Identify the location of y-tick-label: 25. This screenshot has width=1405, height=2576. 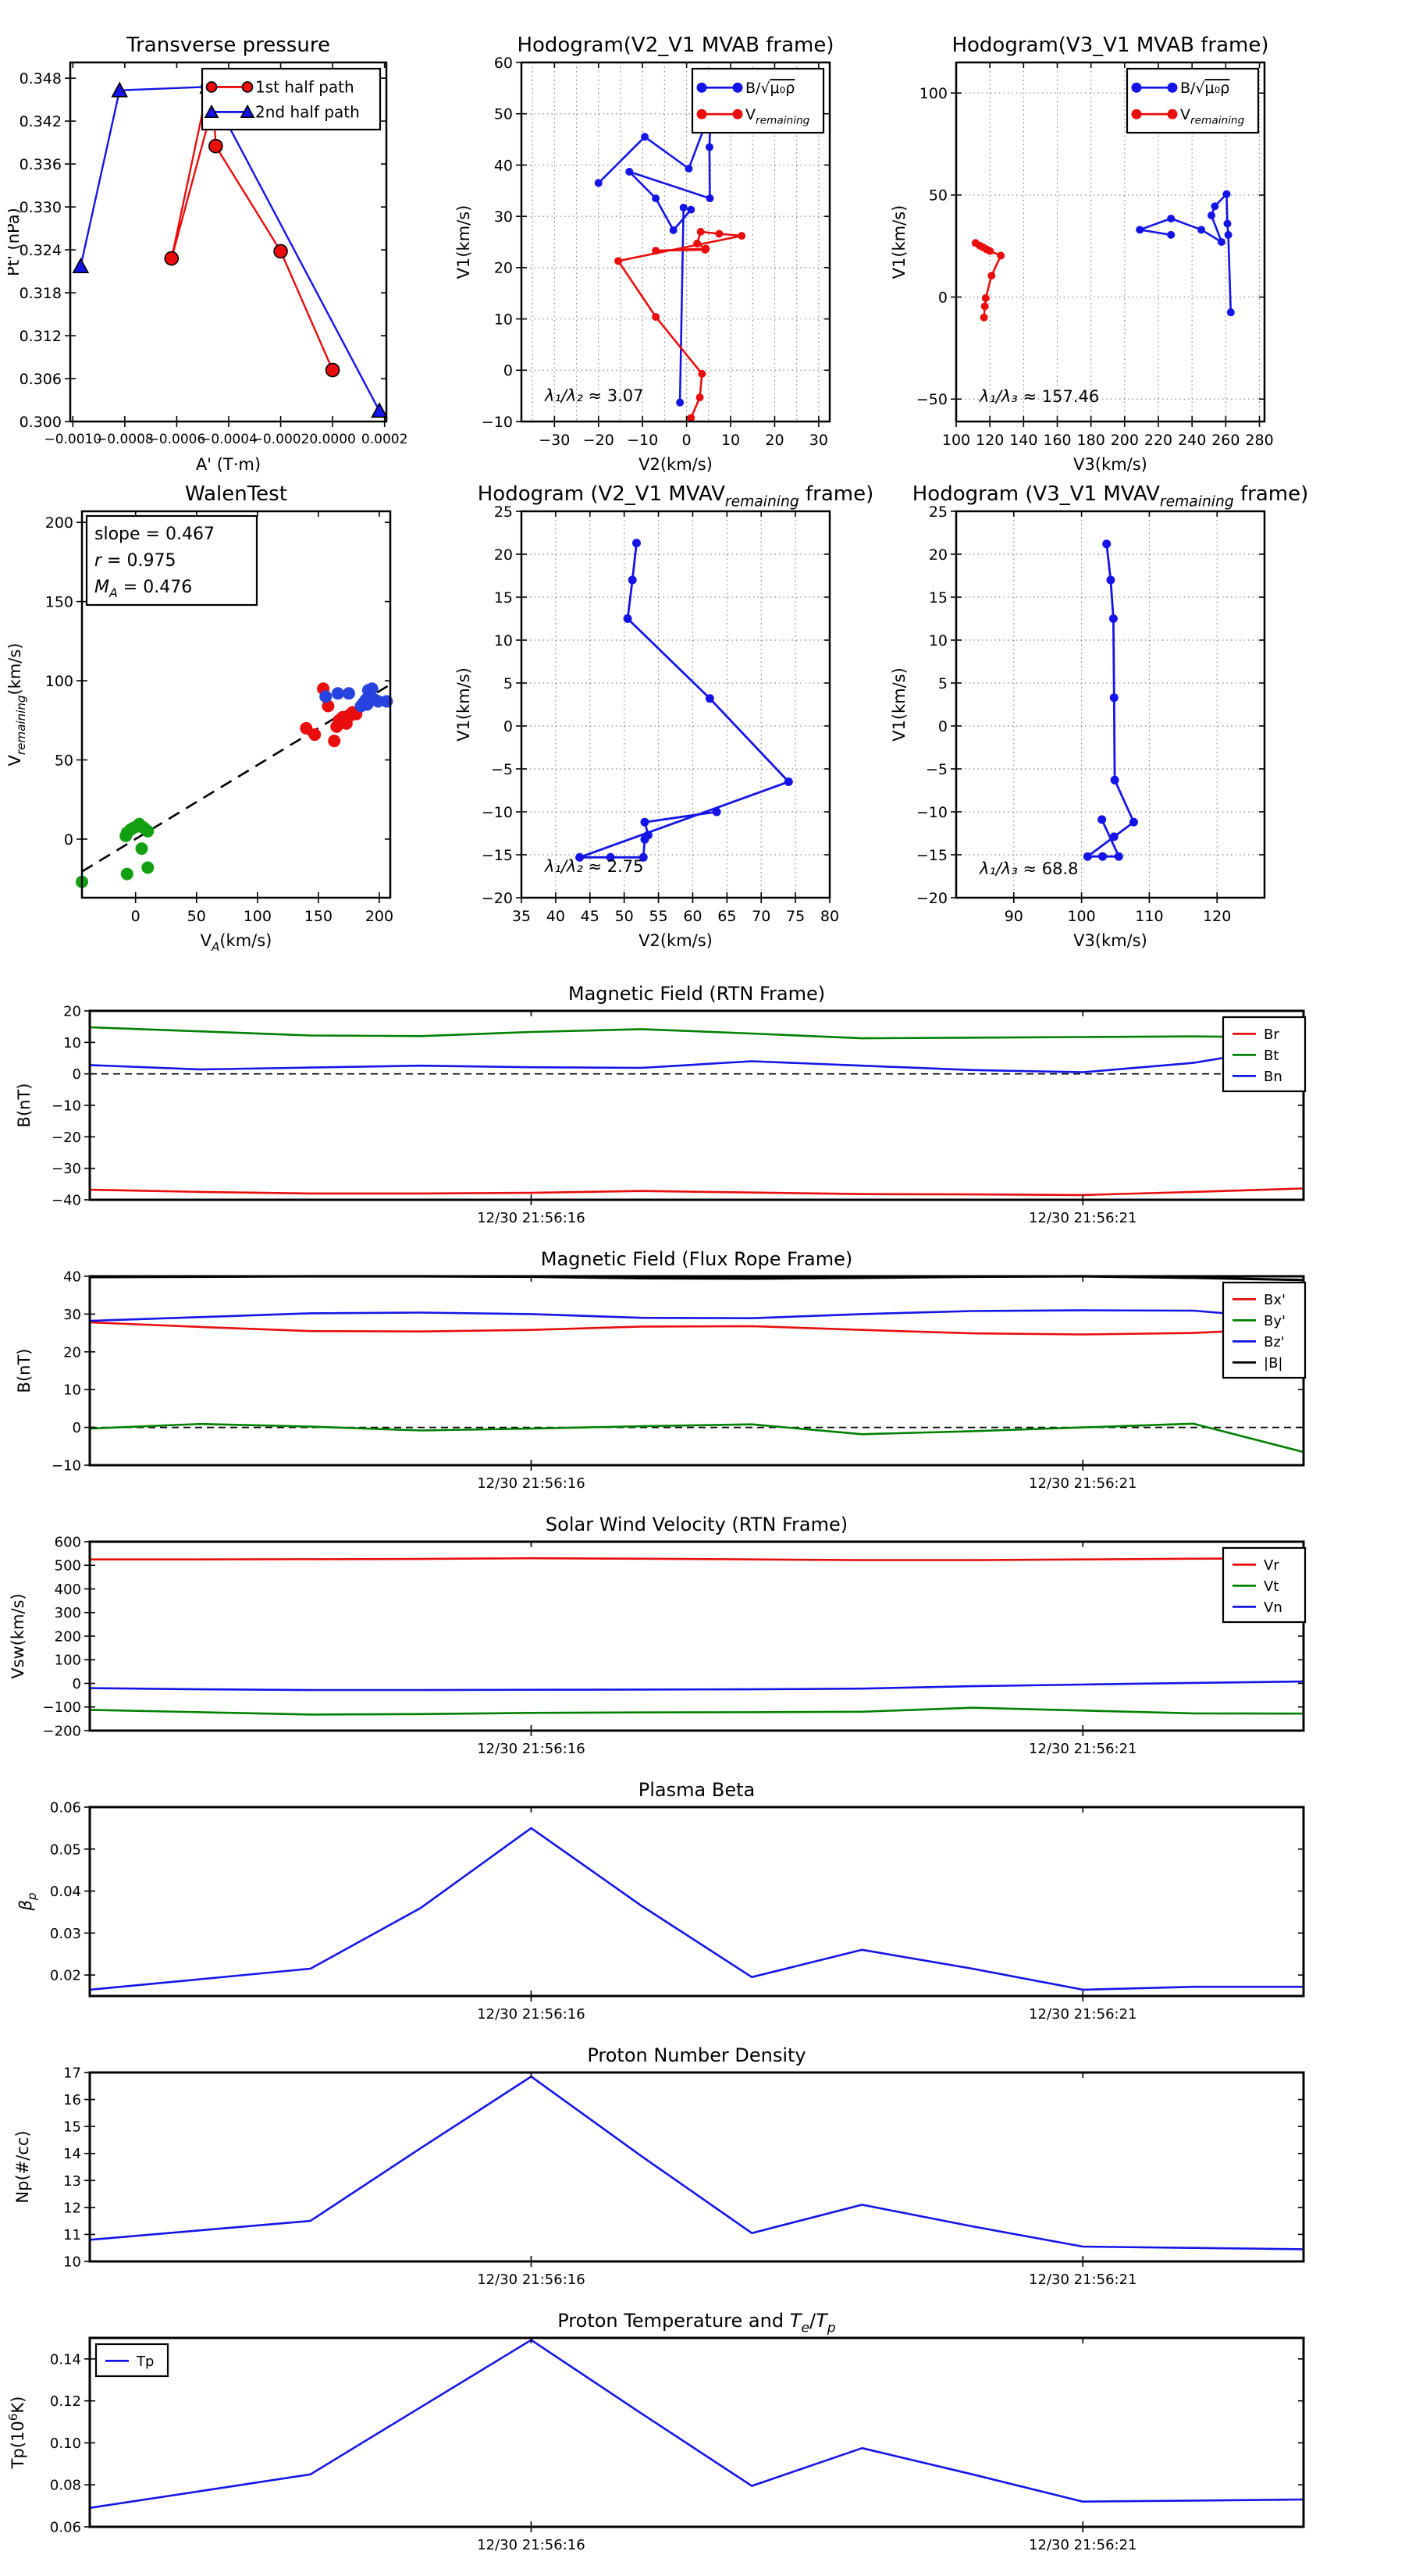
(504, 512).